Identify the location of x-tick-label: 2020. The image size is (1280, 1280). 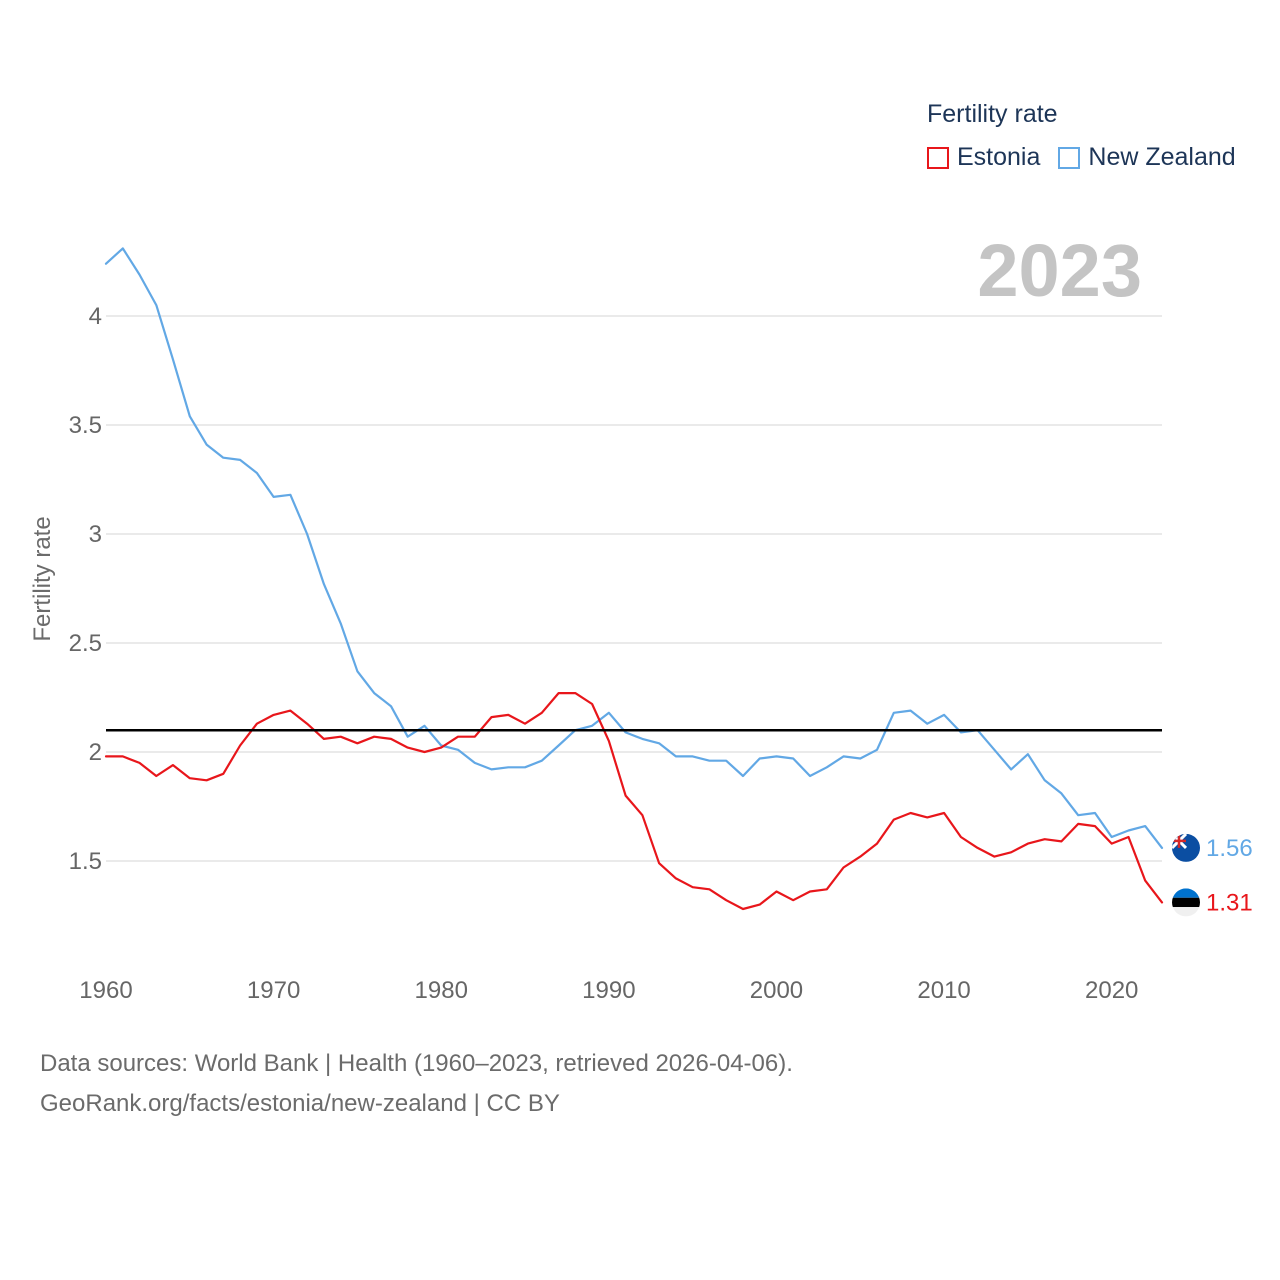
(1111, 990).